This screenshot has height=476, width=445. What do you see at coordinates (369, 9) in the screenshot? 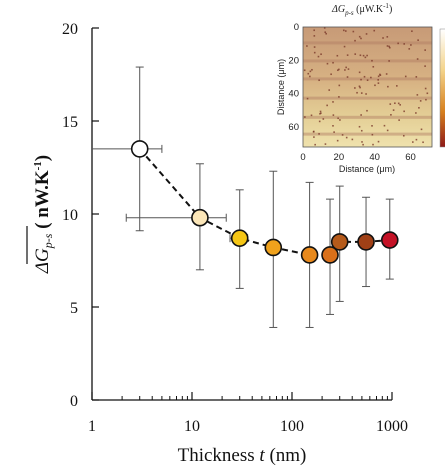
I see `inset-title-unit: (μW.K` at bounding box center [369, 9].